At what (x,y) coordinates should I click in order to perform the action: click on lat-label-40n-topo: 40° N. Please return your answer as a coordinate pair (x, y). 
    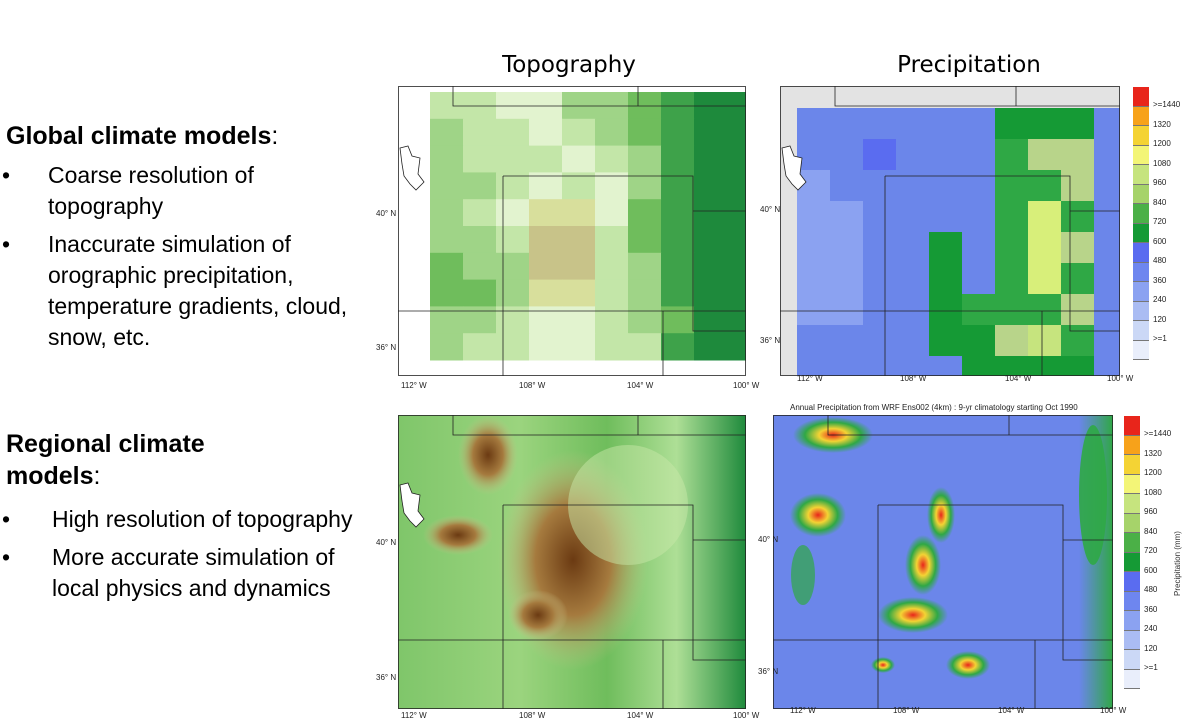
    Looking at the image, I should click on (386, 213).